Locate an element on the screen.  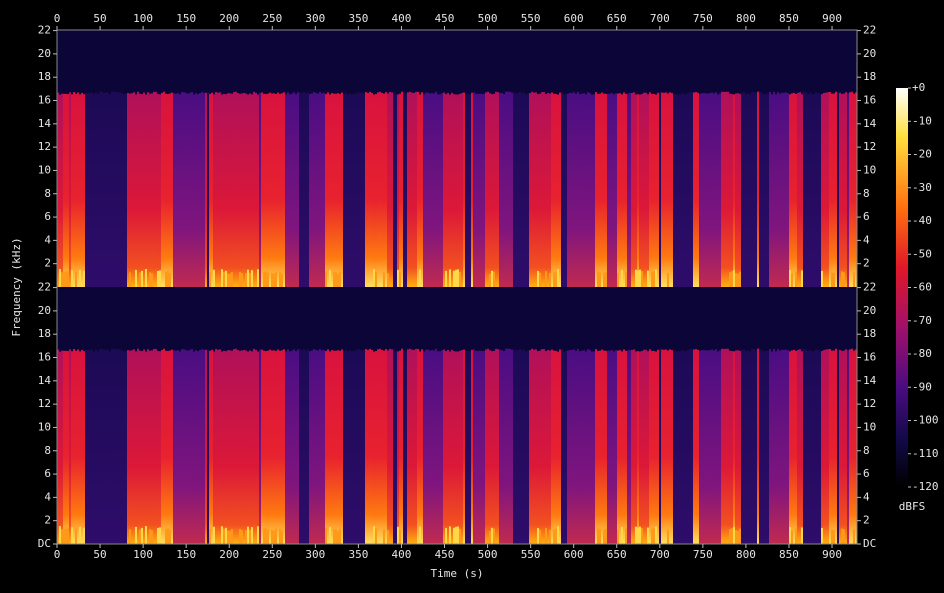
y-tick-label: 20 is located at coordinates (869, 310).